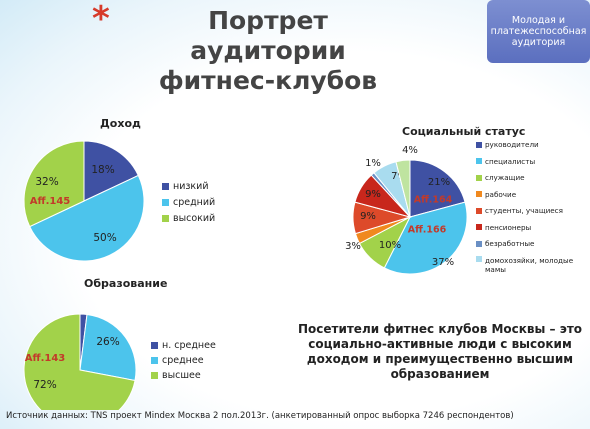 Image resolution: width=590 pixels, height=429 pixels. I want to click on social-legend-item-7: домохозяйки, молодые мамы, so click(528, 264).